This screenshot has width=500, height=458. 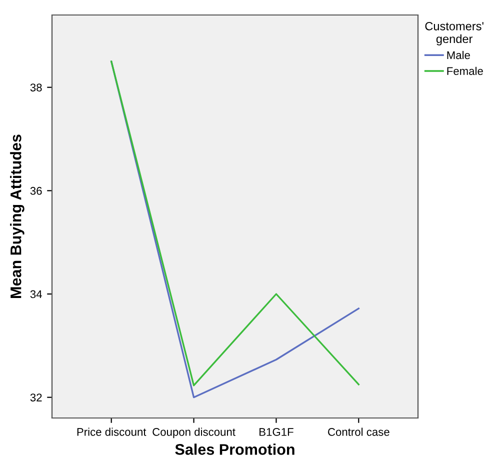 What do you see at coordinates (234, 449) in the screenshot?
I see `x-axis-title: Sales Promotion` at bounding box center [234, 449].